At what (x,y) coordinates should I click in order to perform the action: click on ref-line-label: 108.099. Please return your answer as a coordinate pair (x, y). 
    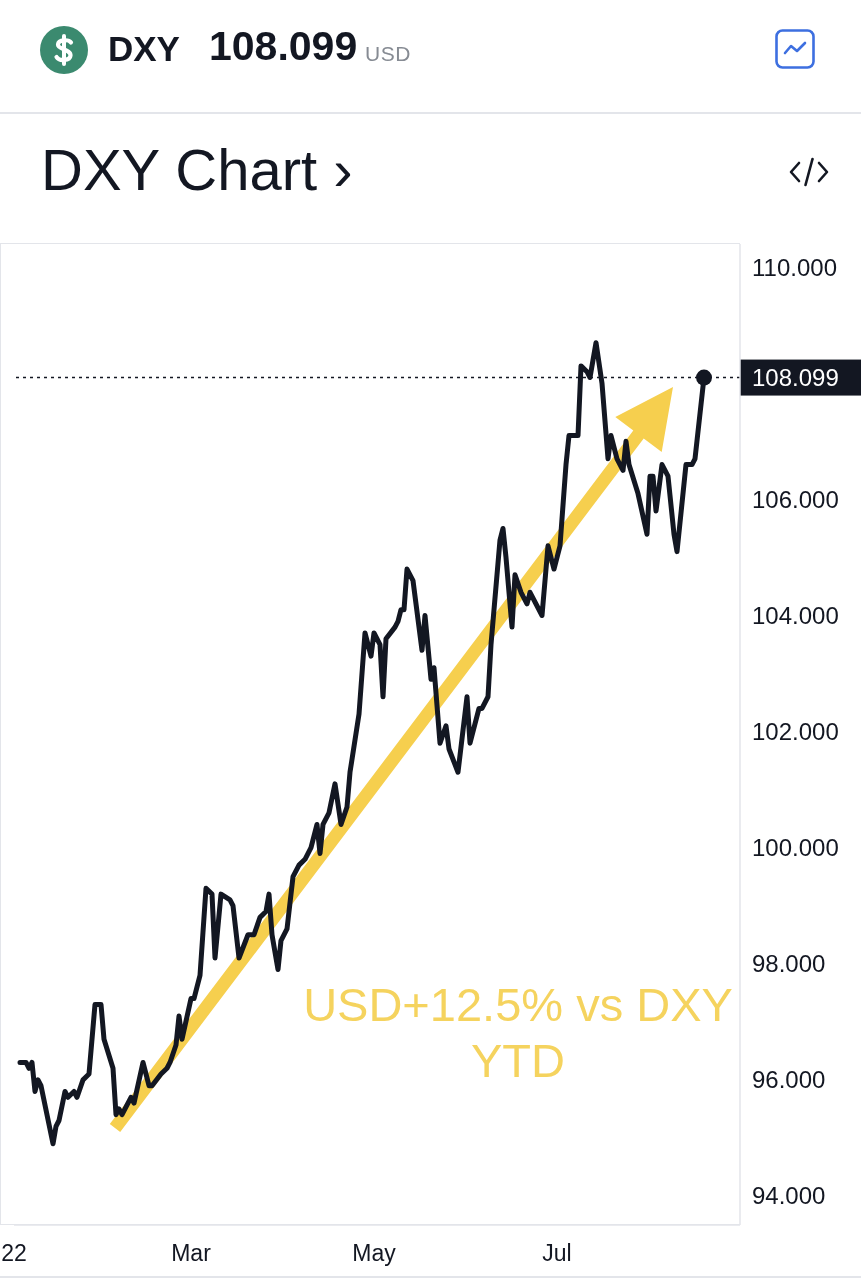
    Looking at the image, I should click on (795, 378).